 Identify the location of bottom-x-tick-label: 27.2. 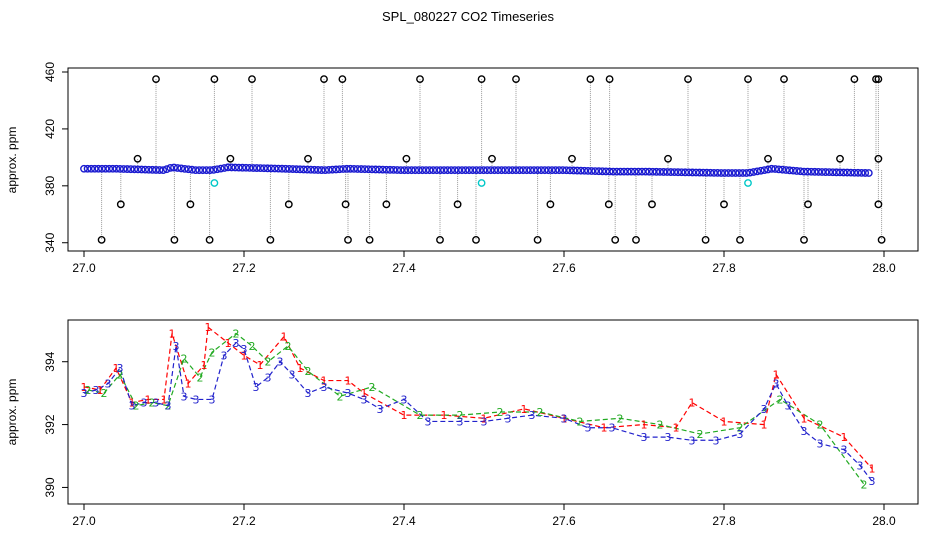
(244, 521).